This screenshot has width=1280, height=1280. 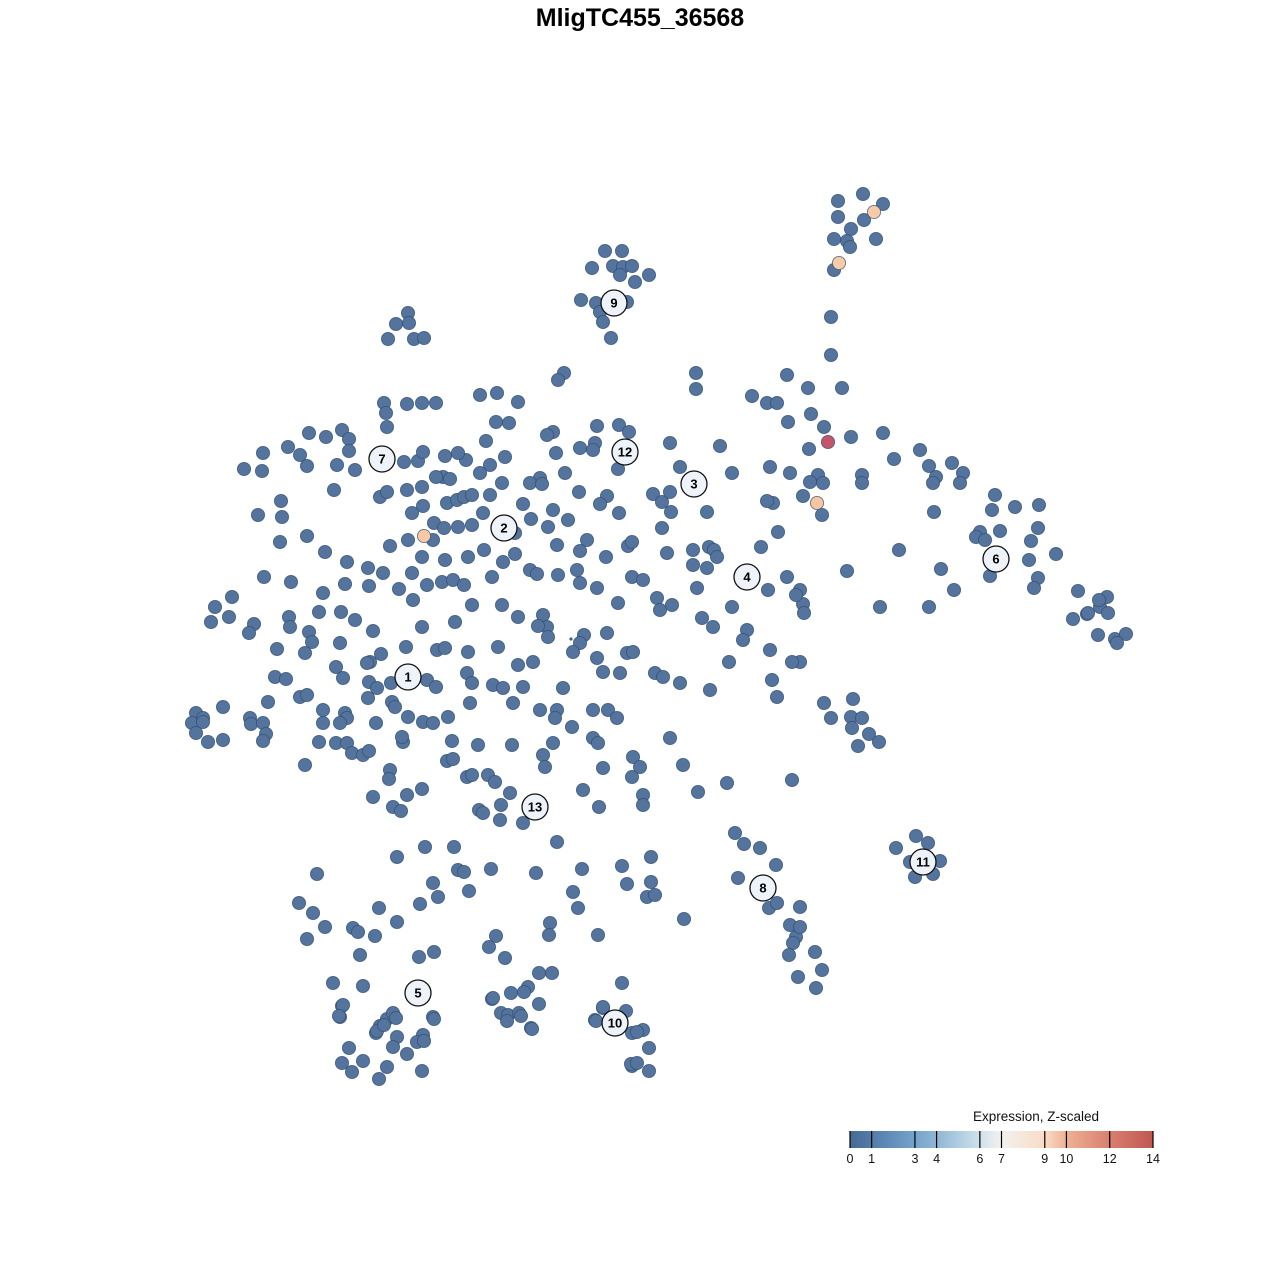 I want to click on legend-tick-label: 12, so click(x=1110, y=1159).